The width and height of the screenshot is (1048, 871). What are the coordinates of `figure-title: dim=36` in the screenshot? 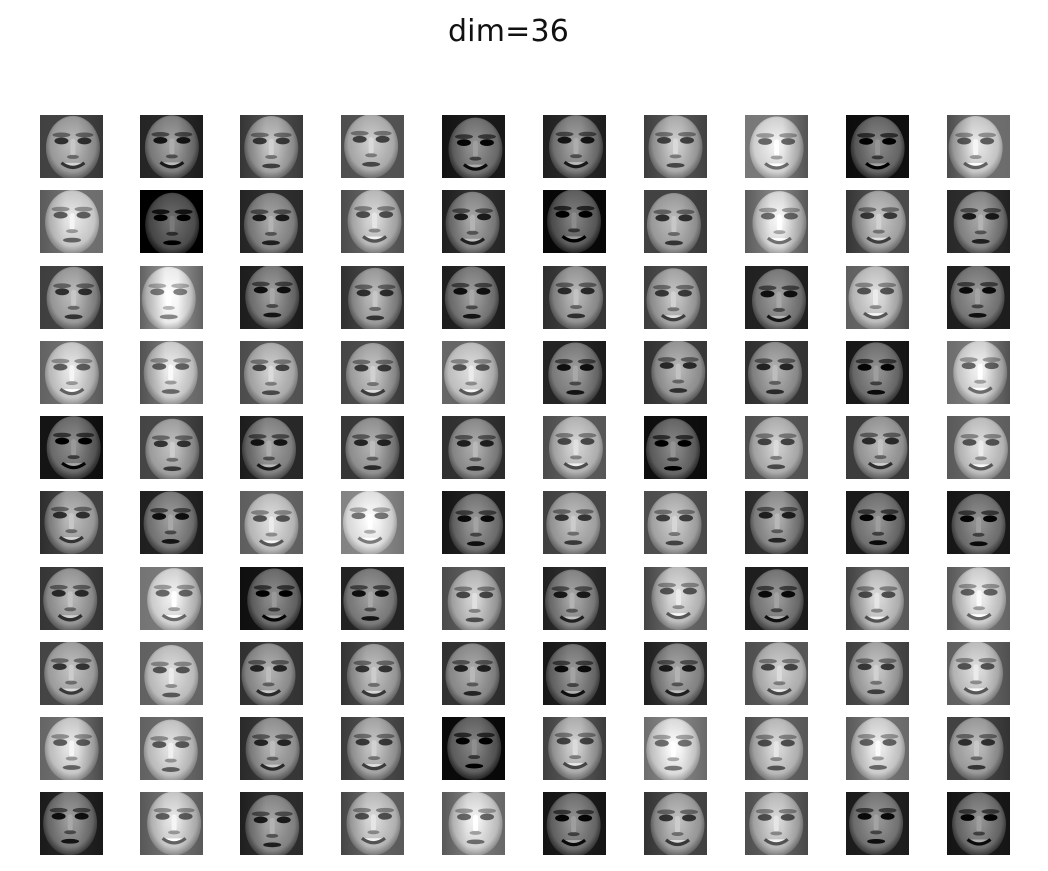 It's located at (508, 31).